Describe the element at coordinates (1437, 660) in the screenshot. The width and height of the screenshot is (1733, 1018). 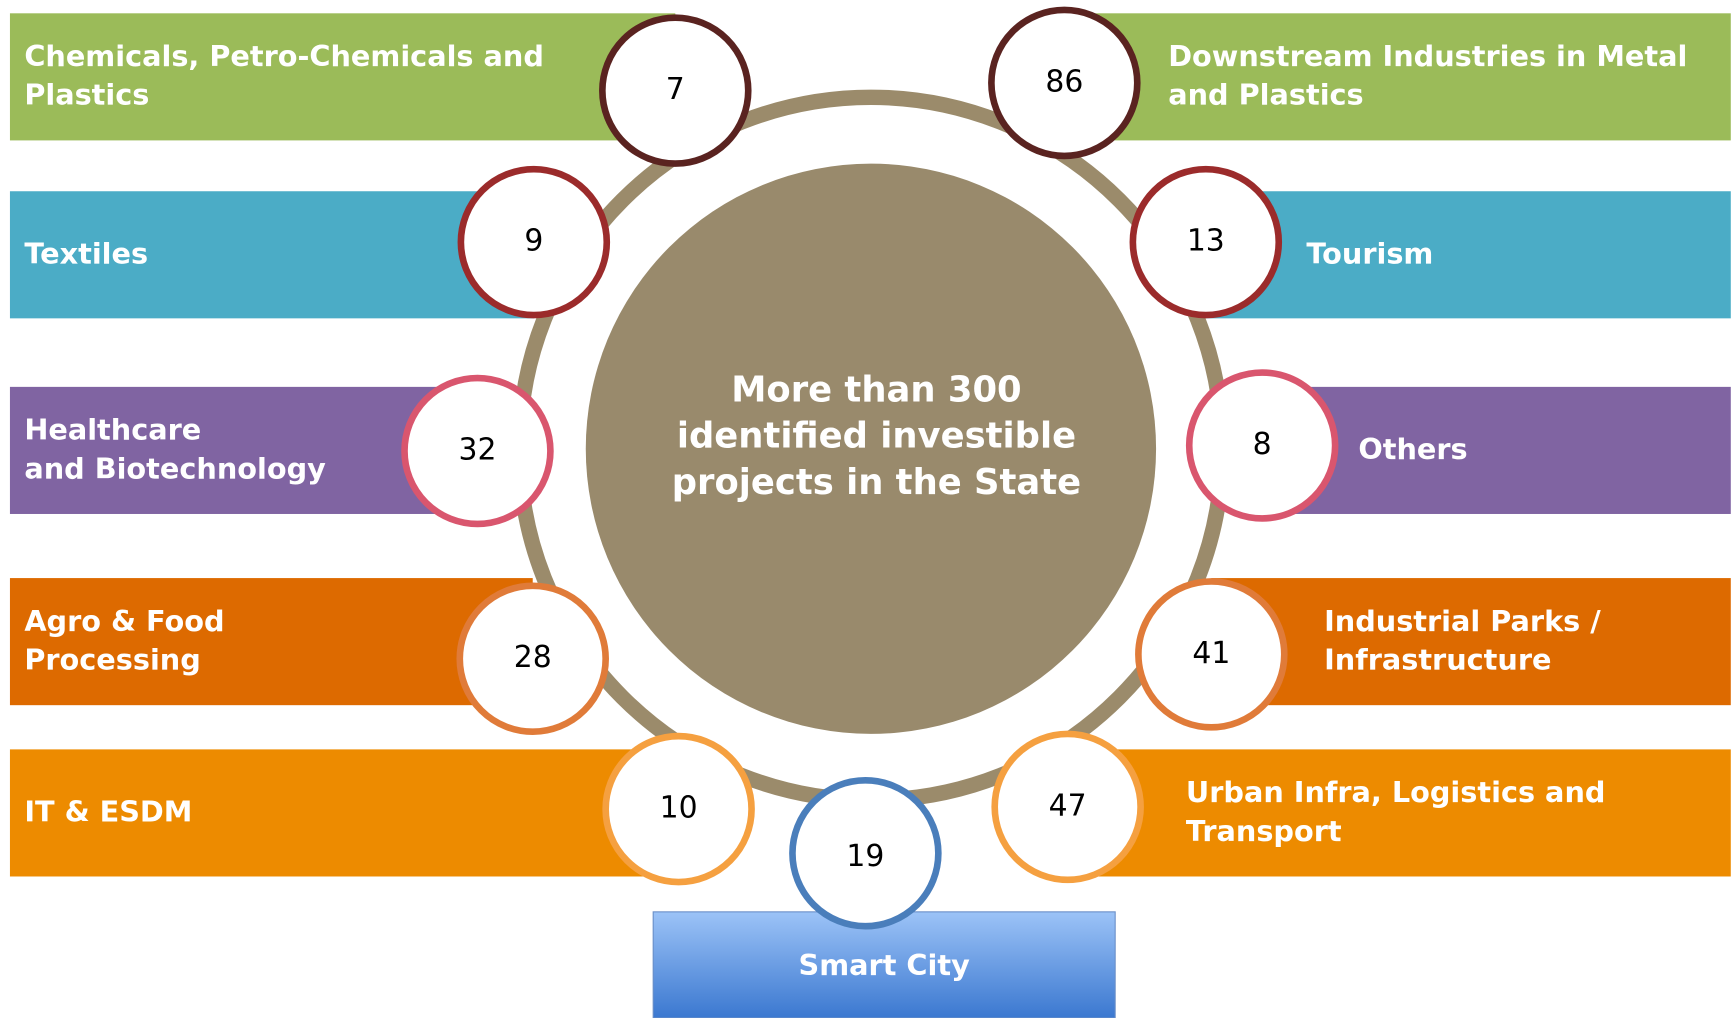
I see `sector-label: Infrastructure` at that location.